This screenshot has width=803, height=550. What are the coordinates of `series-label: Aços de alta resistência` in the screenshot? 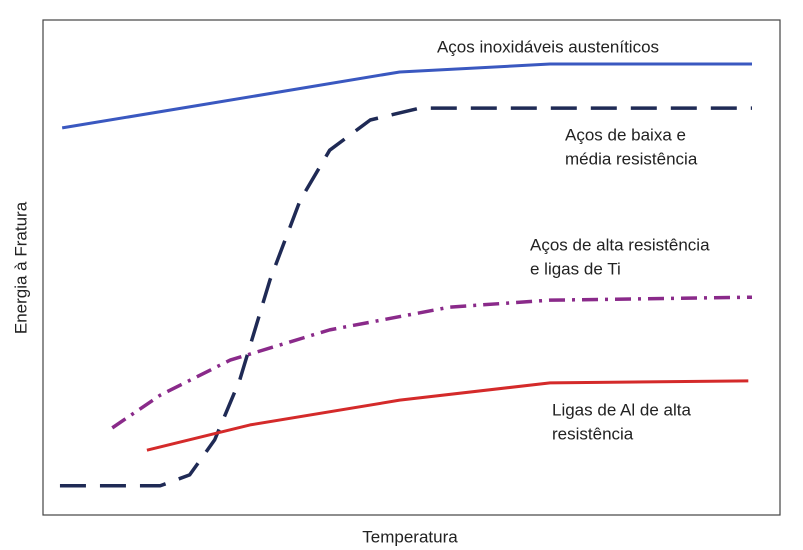 It's located at (620, 244).